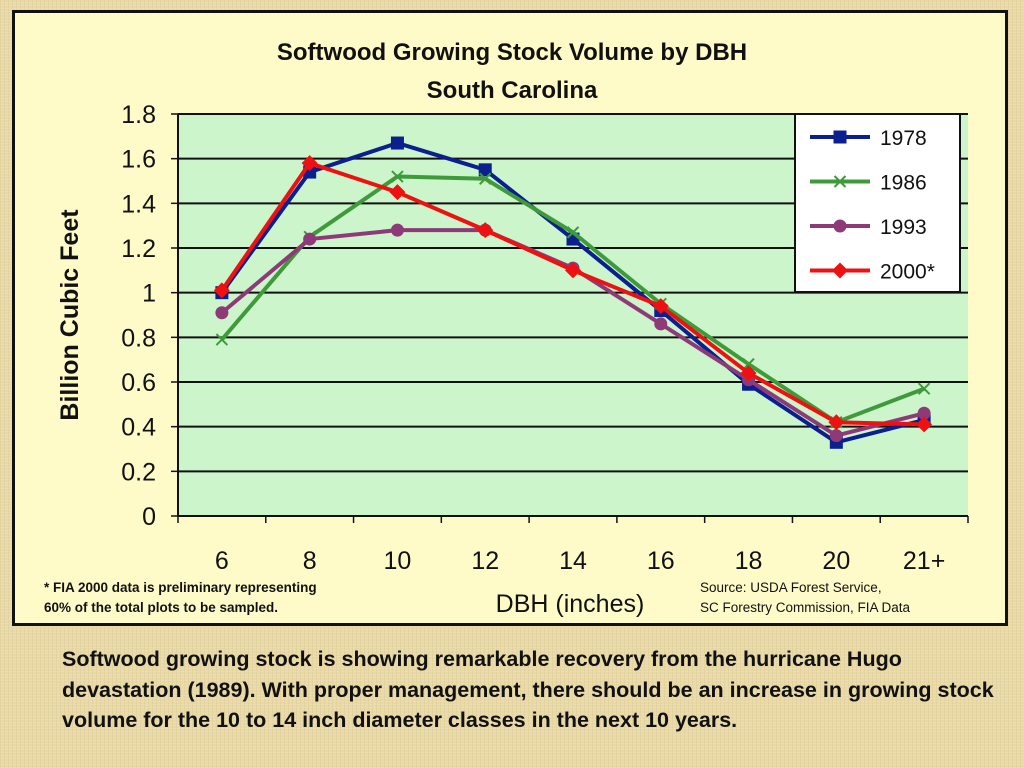  Describe the element at coordinates (570, 604) in the screenshot. I see `x-axis-label: DBH (inches)` at that location.